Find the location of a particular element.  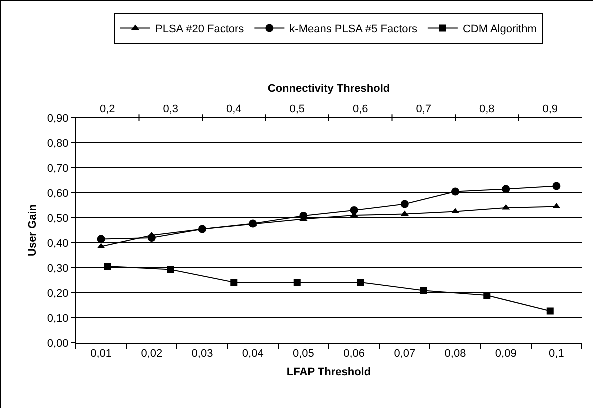

y-tick-label: 0,40 is located at coordinates (58, 244).